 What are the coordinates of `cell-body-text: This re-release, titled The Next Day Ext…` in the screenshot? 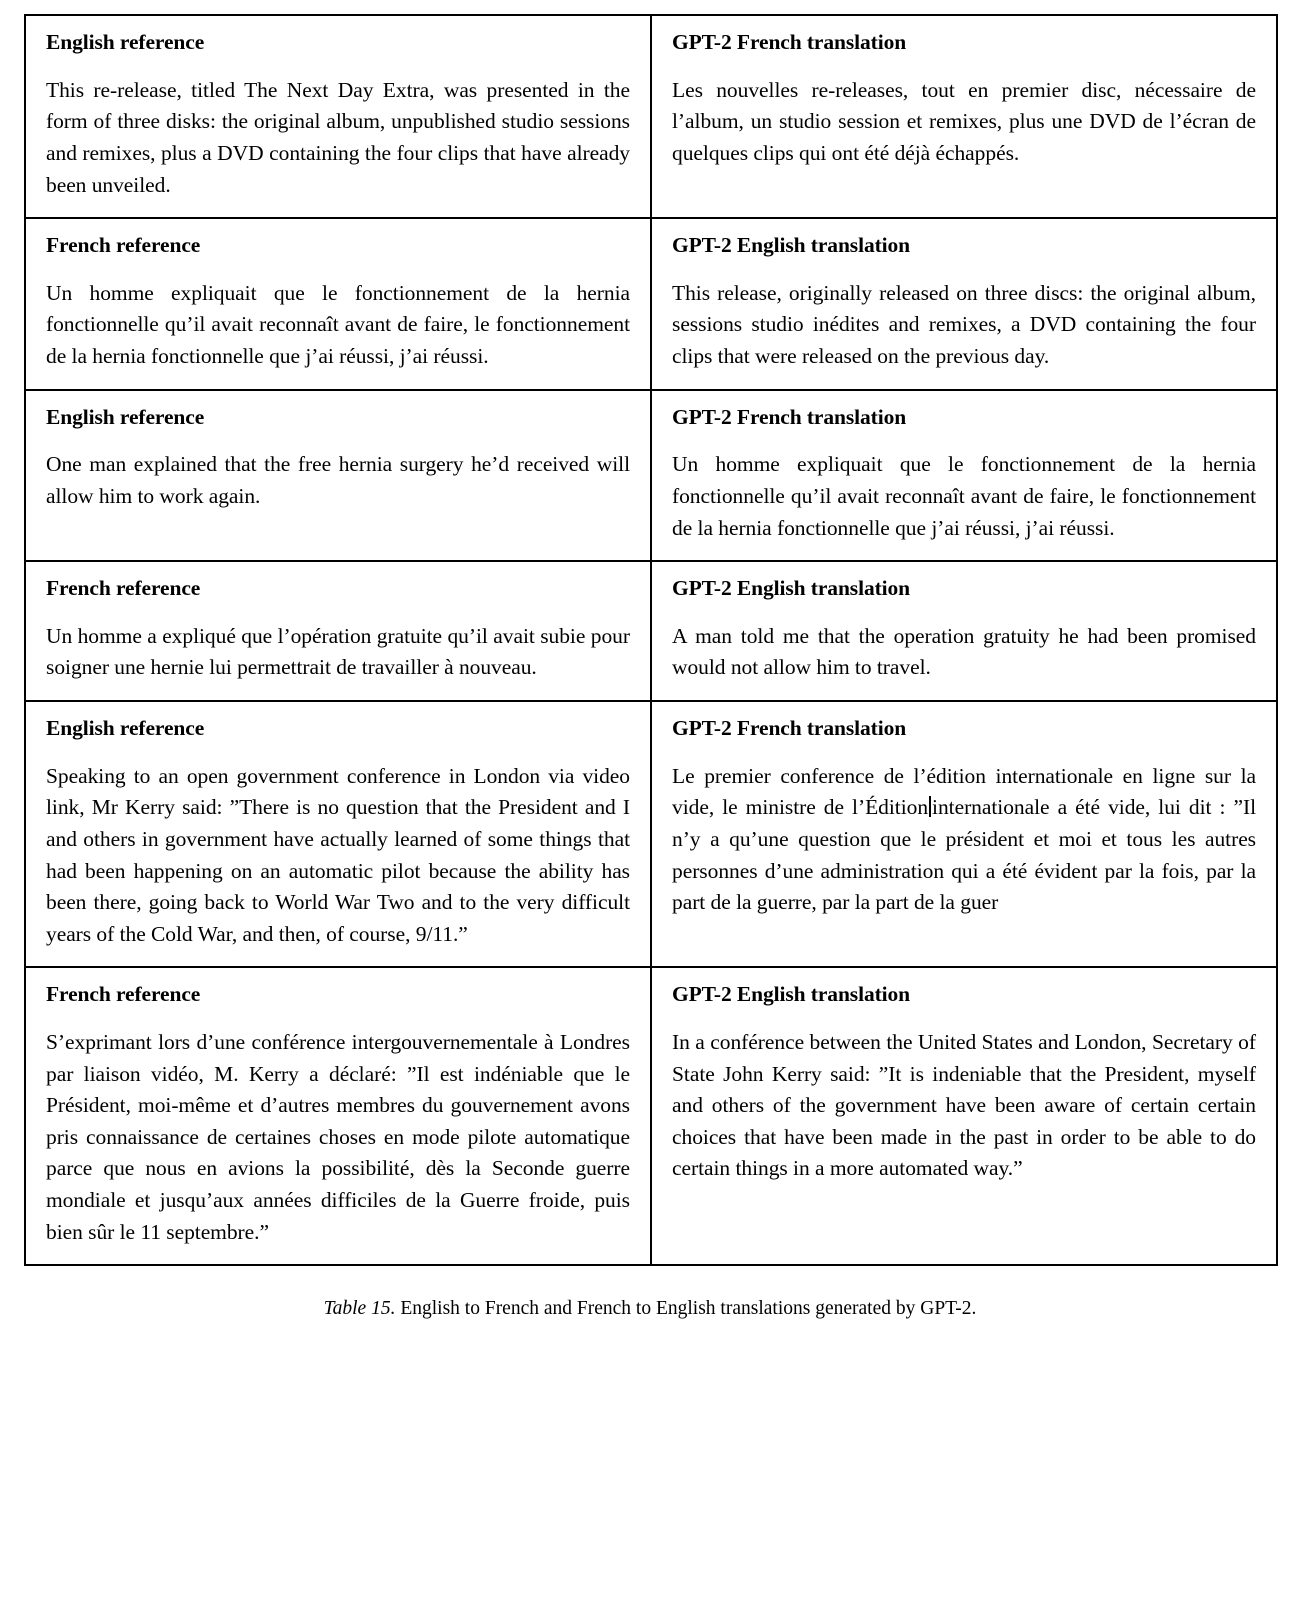 It's located at (338, 137).